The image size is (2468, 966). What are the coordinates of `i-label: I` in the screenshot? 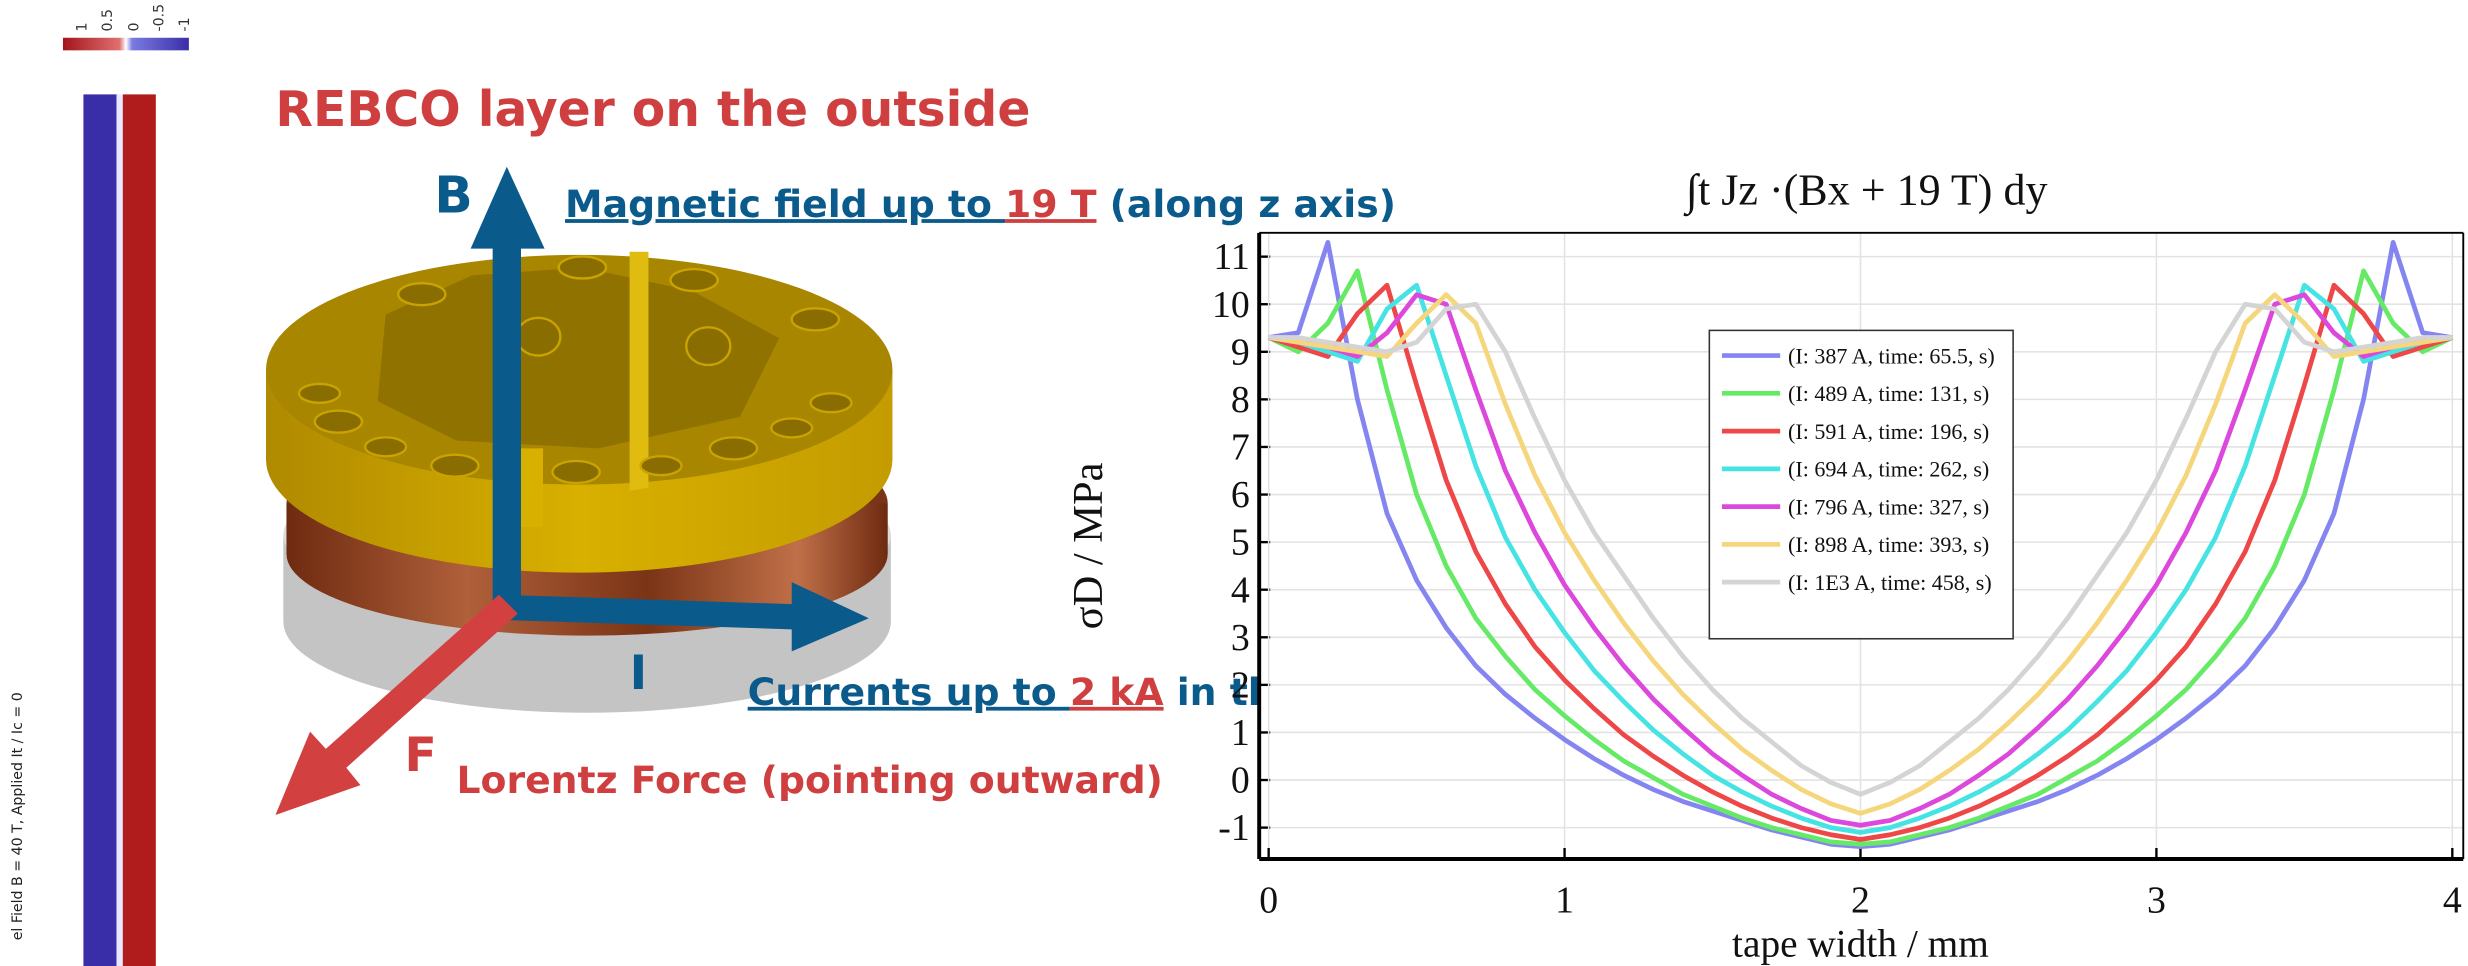 It's located at (639, 673).